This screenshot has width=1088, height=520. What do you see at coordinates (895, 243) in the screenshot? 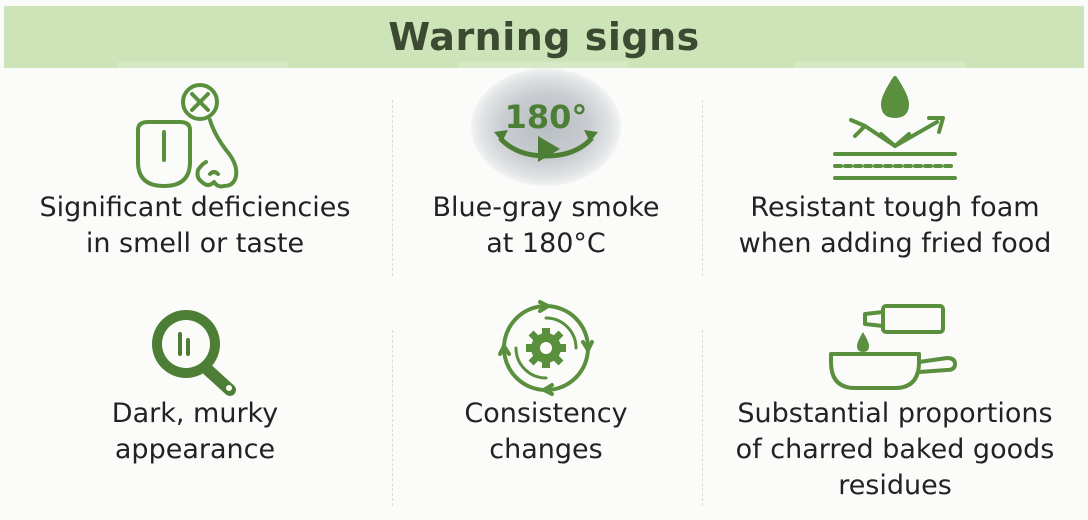
I see `item-label-line: when adding fried food` at bounding box center [895, 243].